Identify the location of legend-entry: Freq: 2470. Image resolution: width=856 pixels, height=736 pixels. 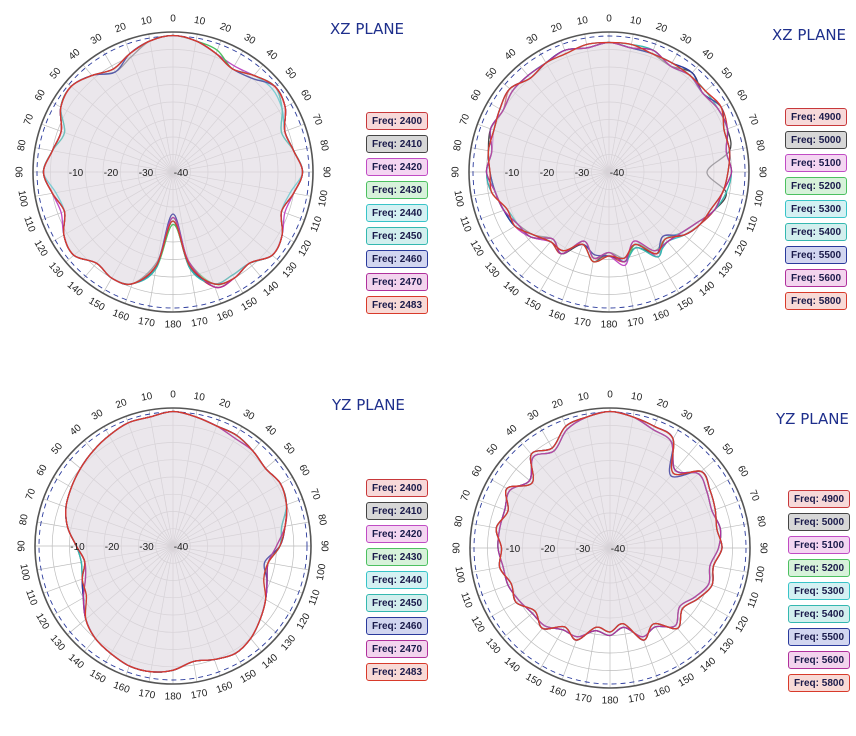
(397, 282).